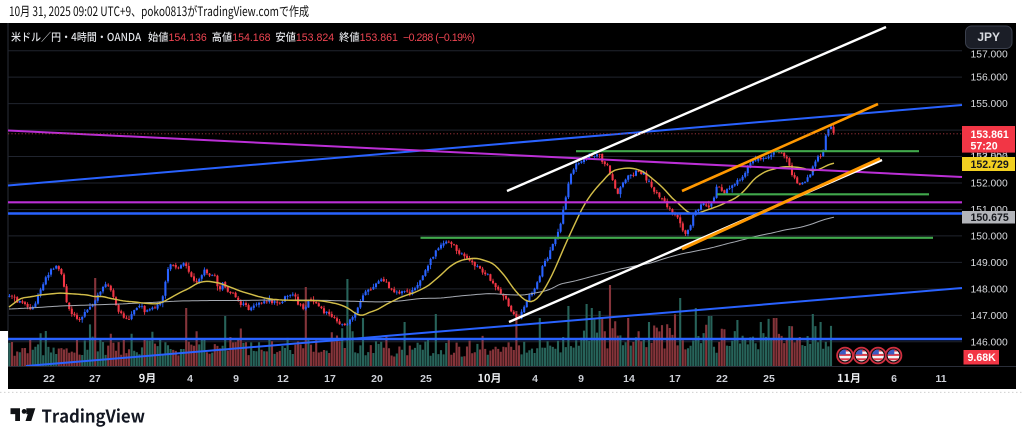  What do you see at coordinates (940, 379) in the screenshot?
I see `svg-text: 11` at bounding box center [940, 379].